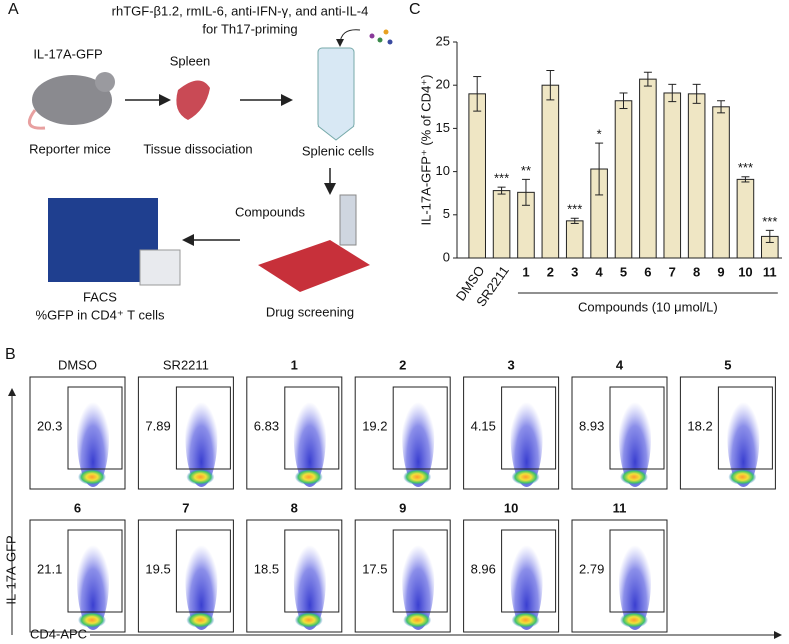 The image size is (789, 644). I want to click on priming-text: for Th17-priming, so click(249, 28).